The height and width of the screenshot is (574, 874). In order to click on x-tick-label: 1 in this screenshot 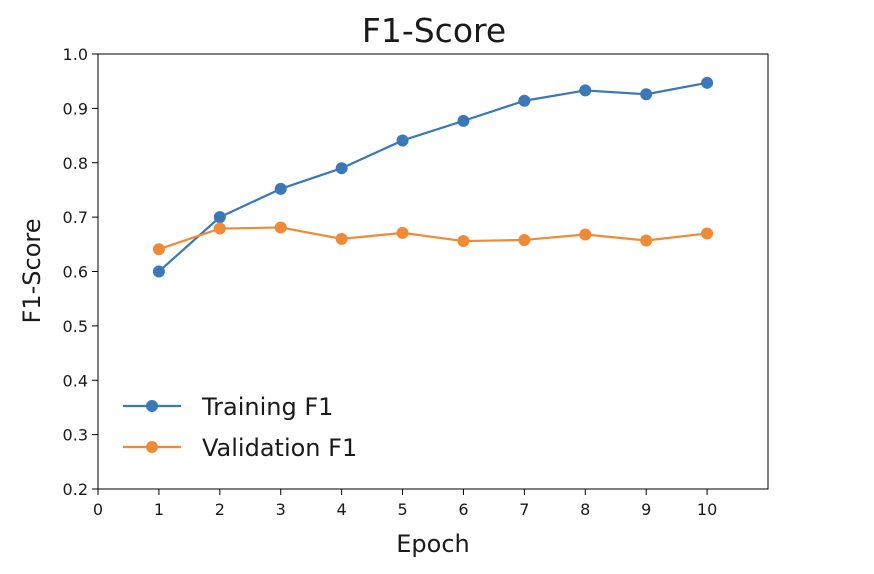, I will do `click(159, 509)`.